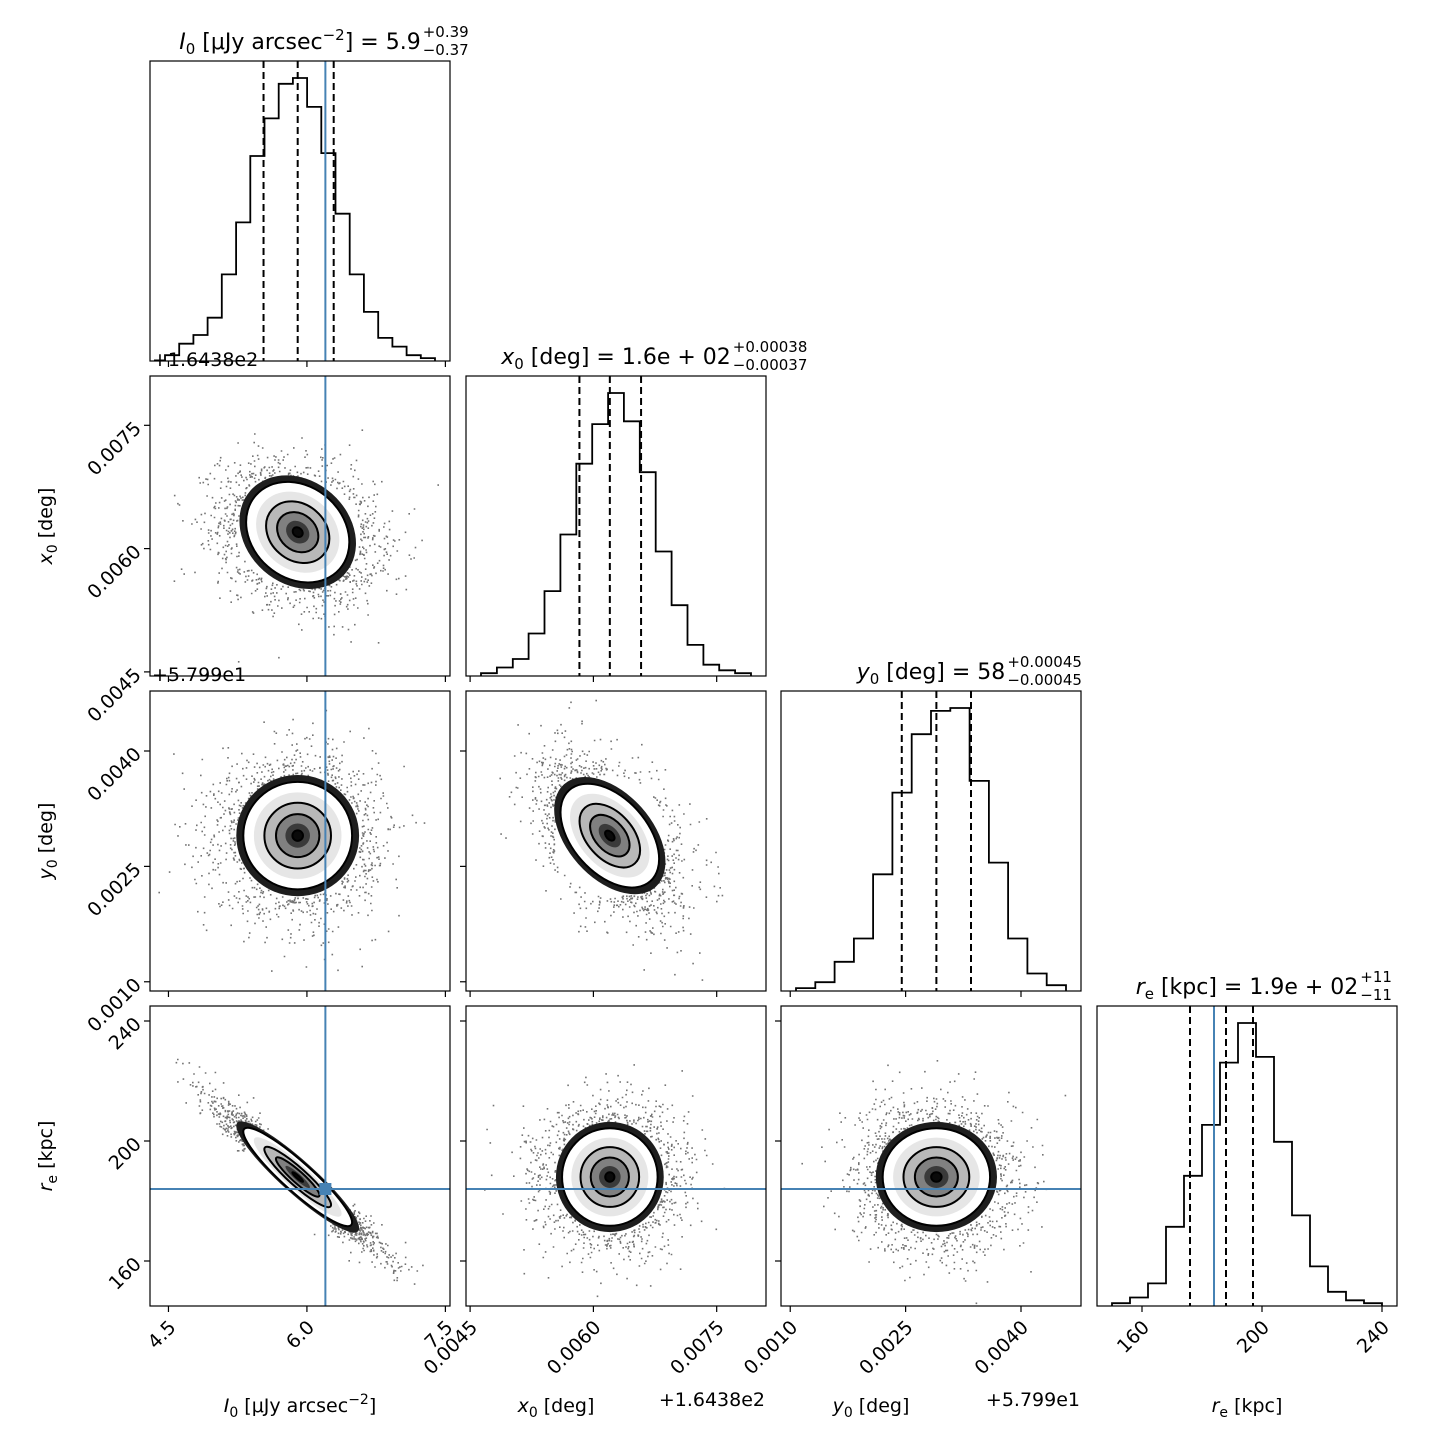 Image resolution: width=1455 pixels, height=1455 pixels. What do you see at coordinates (334, 35) in the screenshot?
I see `title-unit-superscript: −2` at bounding box center [334, 35].